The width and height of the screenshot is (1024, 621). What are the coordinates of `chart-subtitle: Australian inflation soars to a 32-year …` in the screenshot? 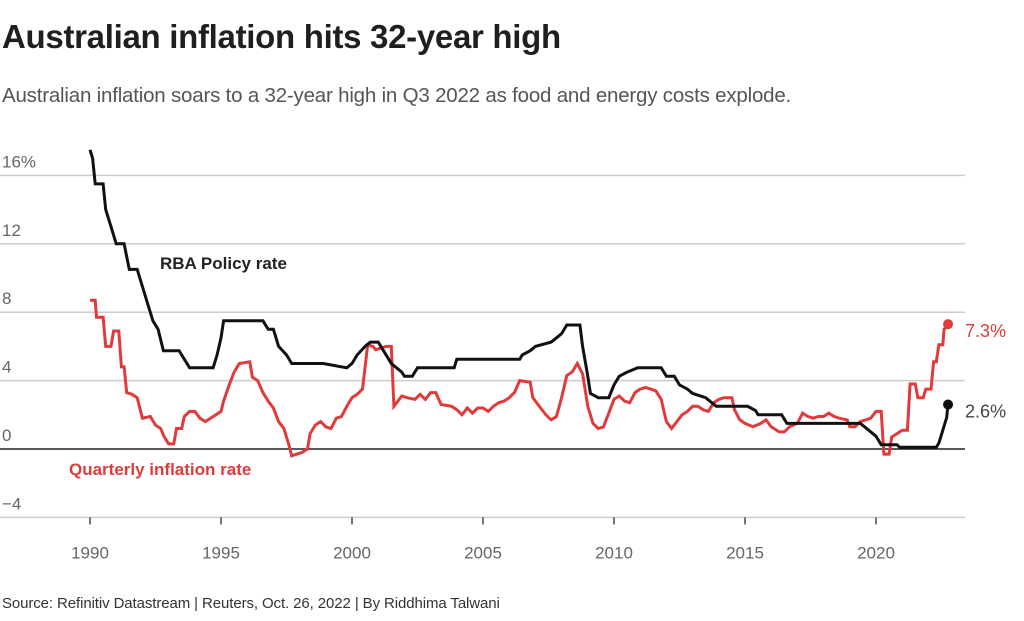 It's located at (397, 95).